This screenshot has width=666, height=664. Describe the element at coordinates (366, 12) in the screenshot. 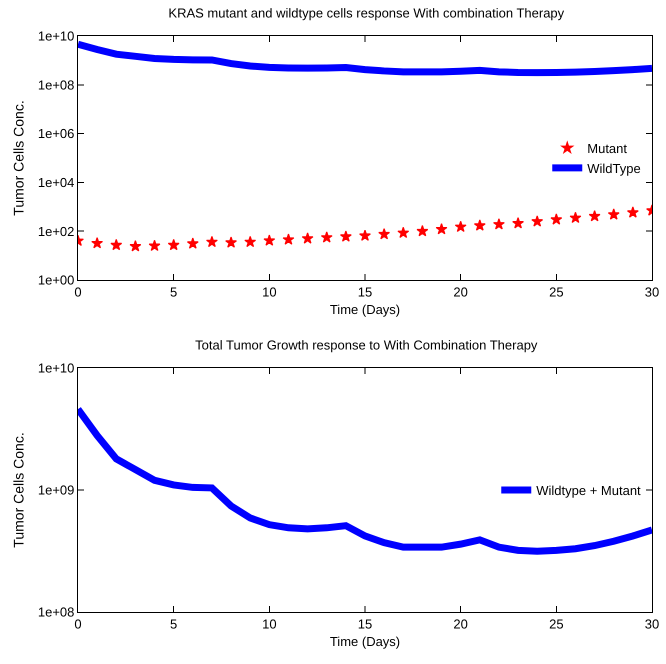

I see `chart-title: KRAS mutant and wildtype cells response With combination Therapy` at that location.